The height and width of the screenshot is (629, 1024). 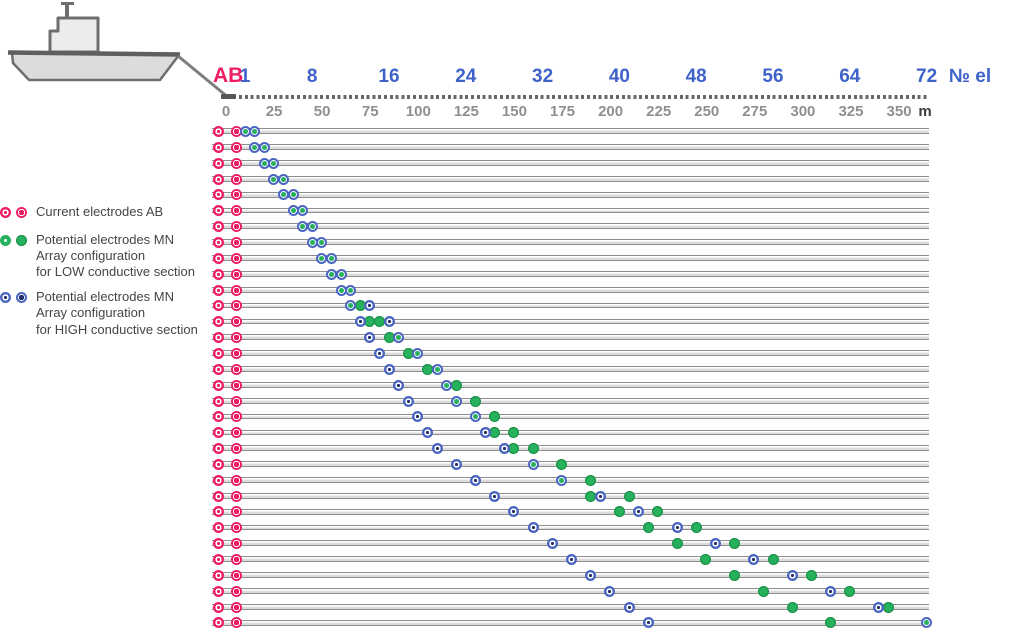 What do you see at coordinates (851, 111) in the screenshot?
I see `distance-tick-label: 325` at bounding box center [851, 111].